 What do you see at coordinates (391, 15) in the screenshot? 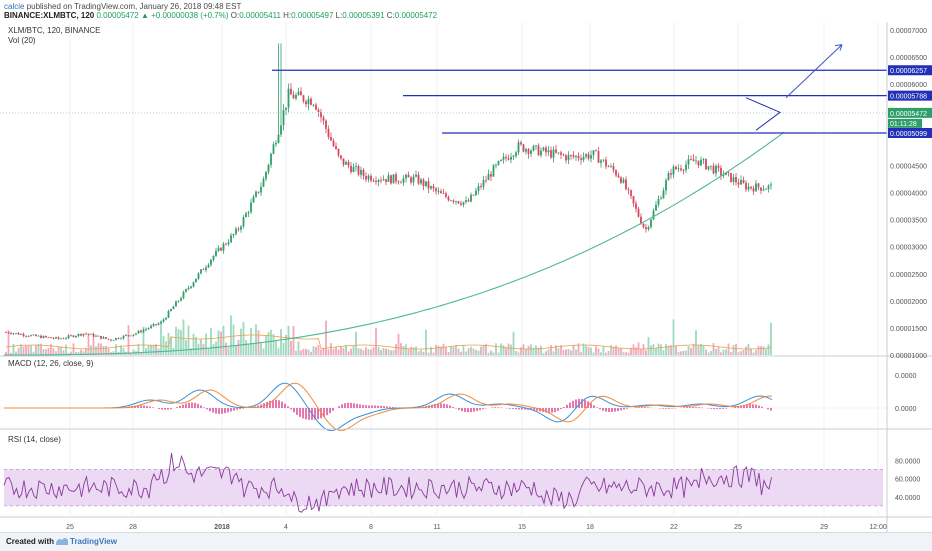
I see `close-label: C:` at bounding box center [391, 15].